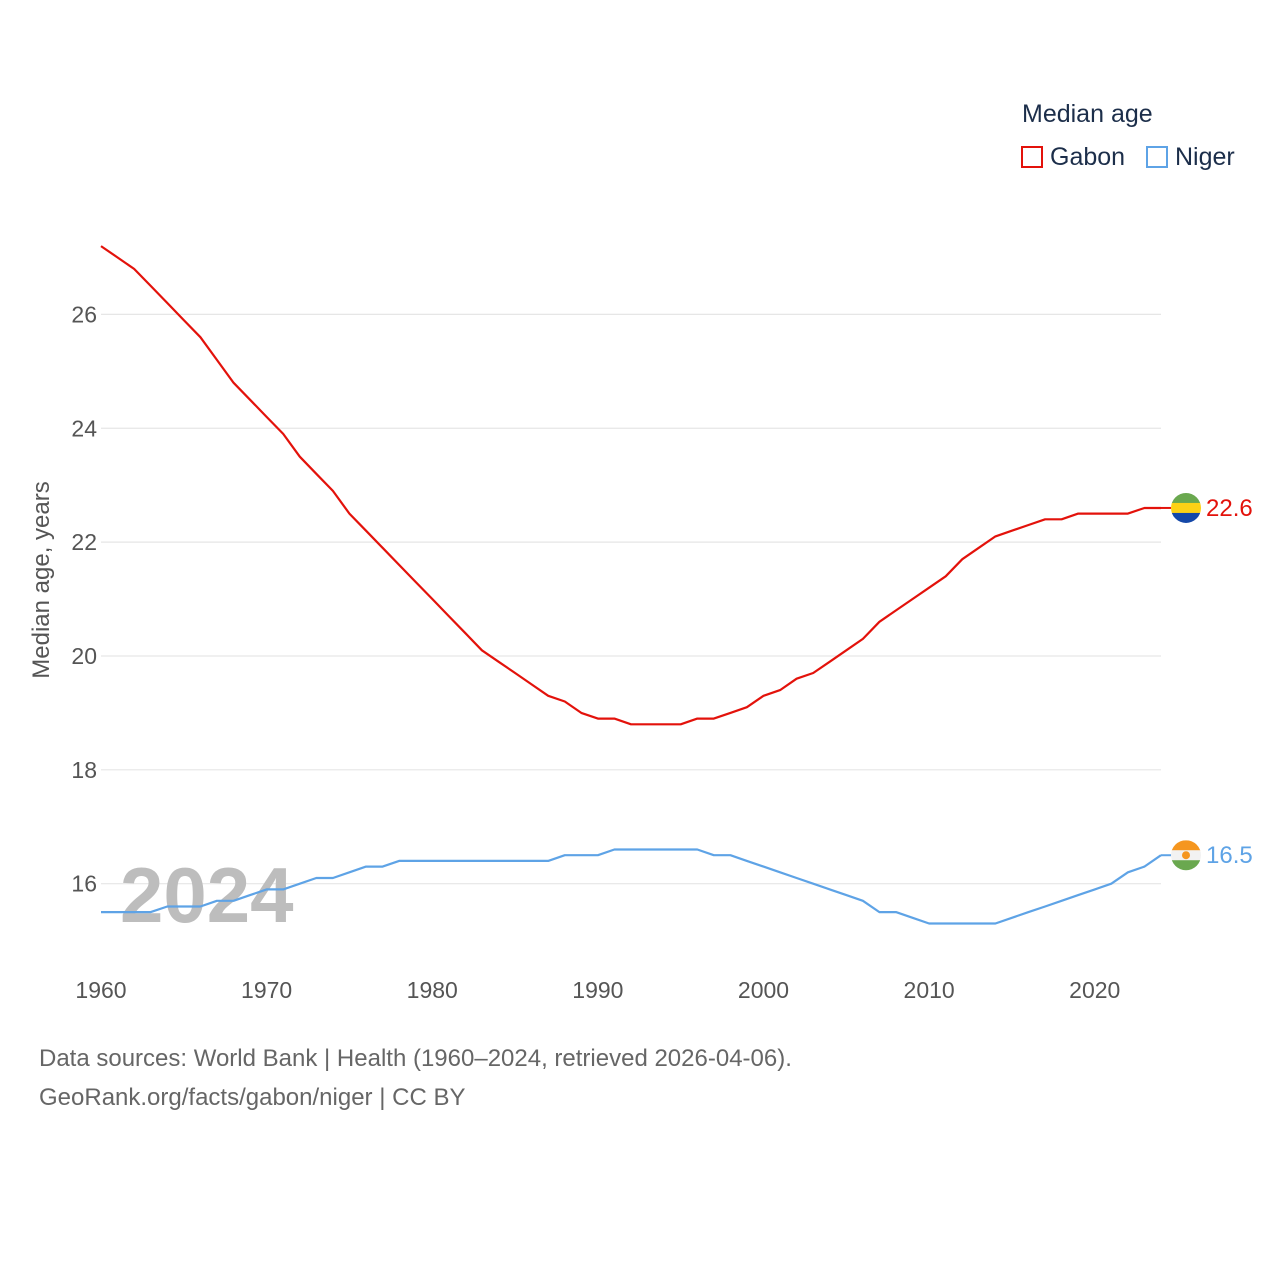 This screenshot has height=1280, width=1280. What do you see at coordinates (1229, 508) in the screenshot?
I see `end-value-label-gabon: 22.6` at bounding box center [1229, 508].